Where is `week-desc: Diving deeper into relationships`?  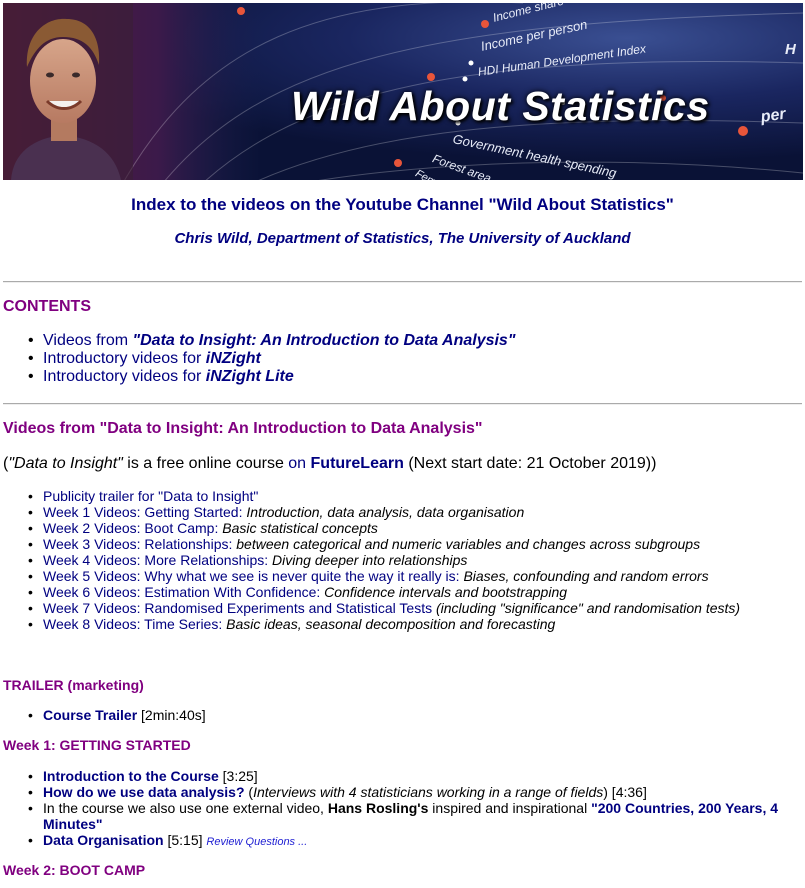 week-desc: Diving deeper into relationships is located at coordinates (368, 560).